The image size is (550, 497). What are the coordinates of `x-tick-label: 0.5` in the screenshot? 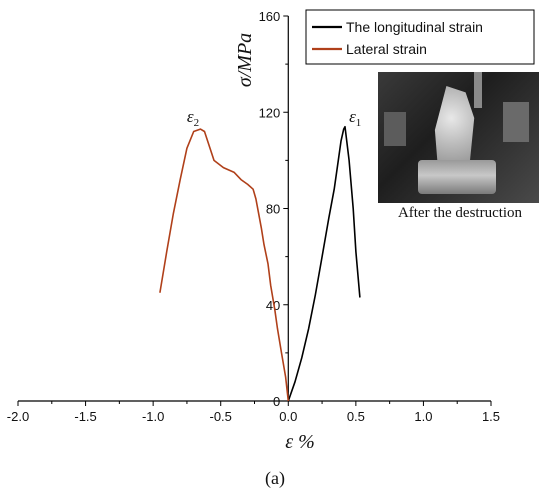 It's located at (356, 416).